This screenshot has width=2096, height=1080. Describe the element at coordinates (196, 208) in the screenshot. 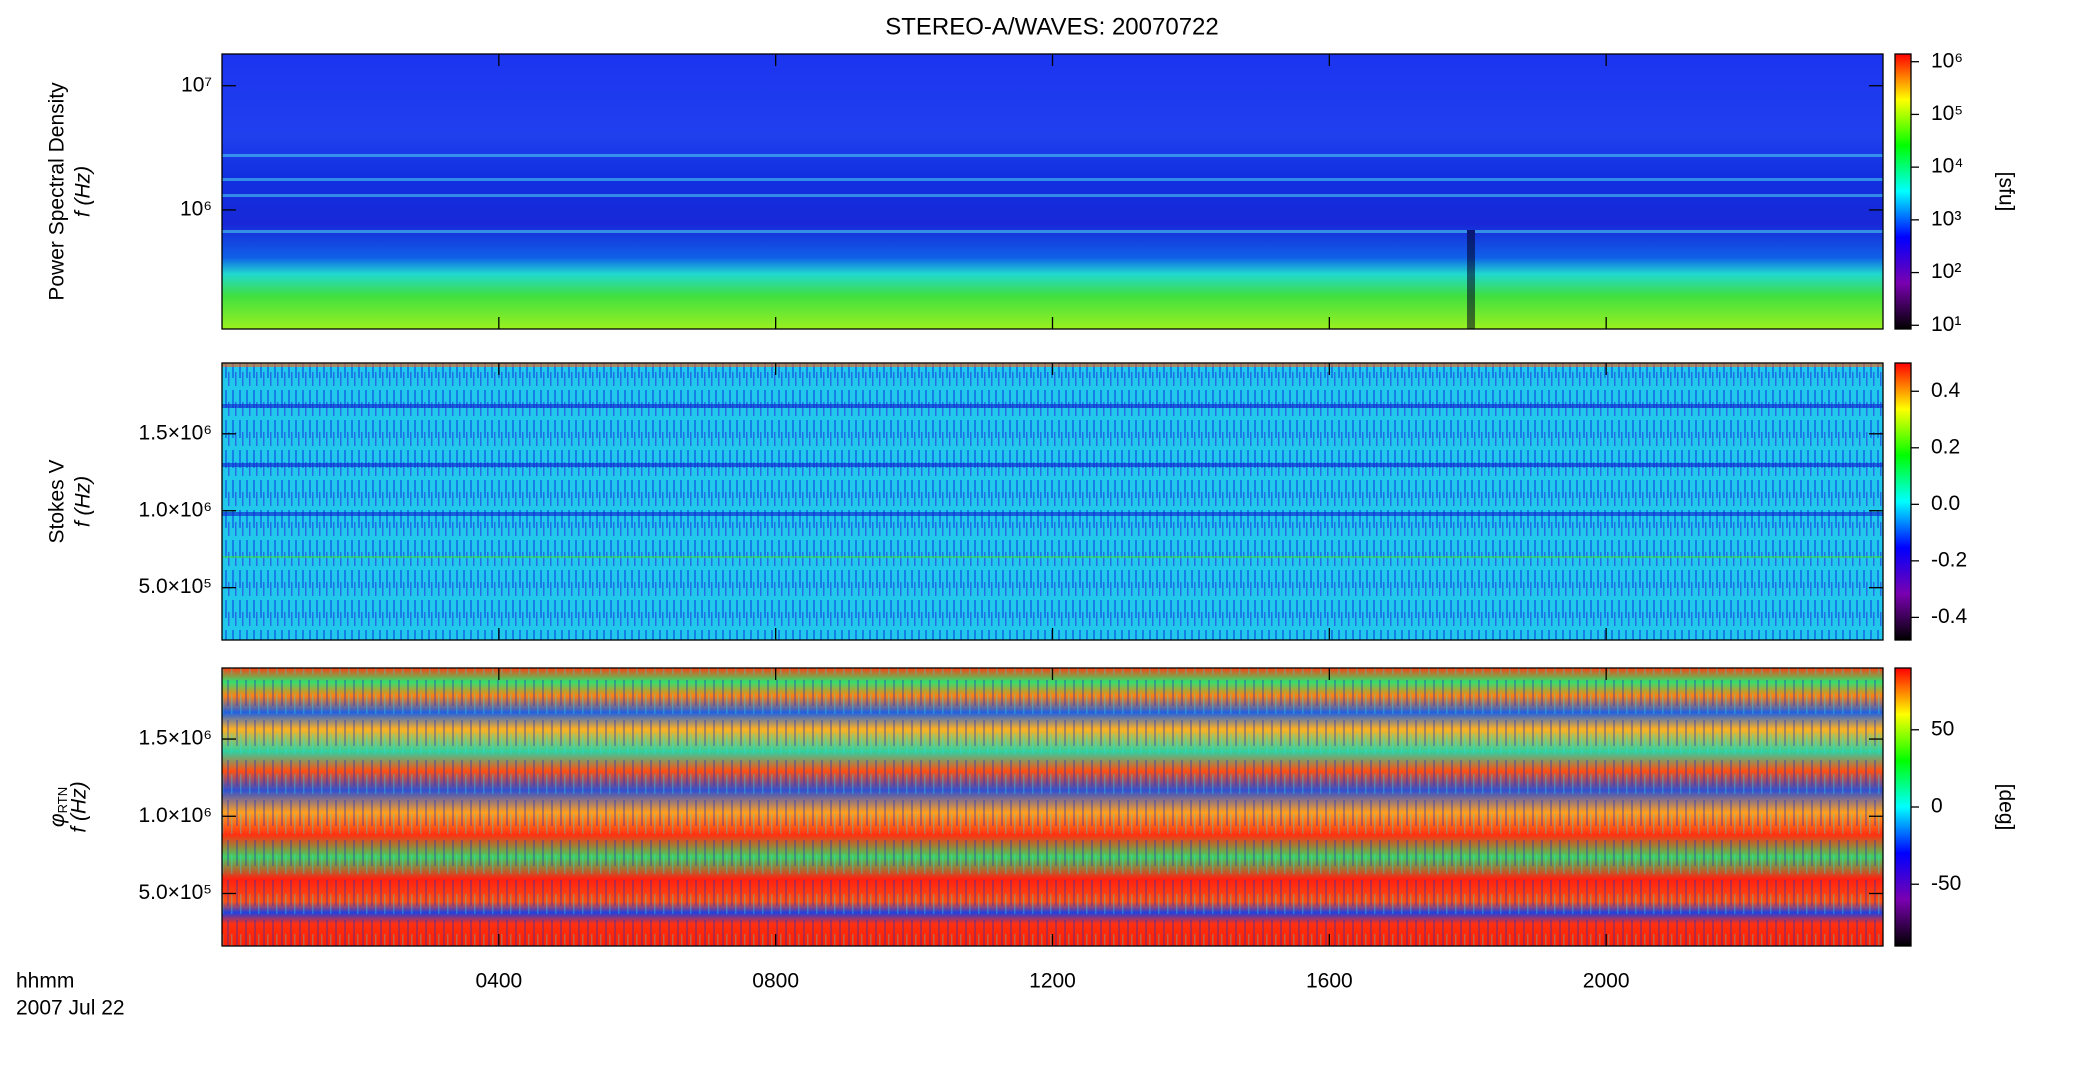

I see `y-tick-label: 10⁶` at that location.